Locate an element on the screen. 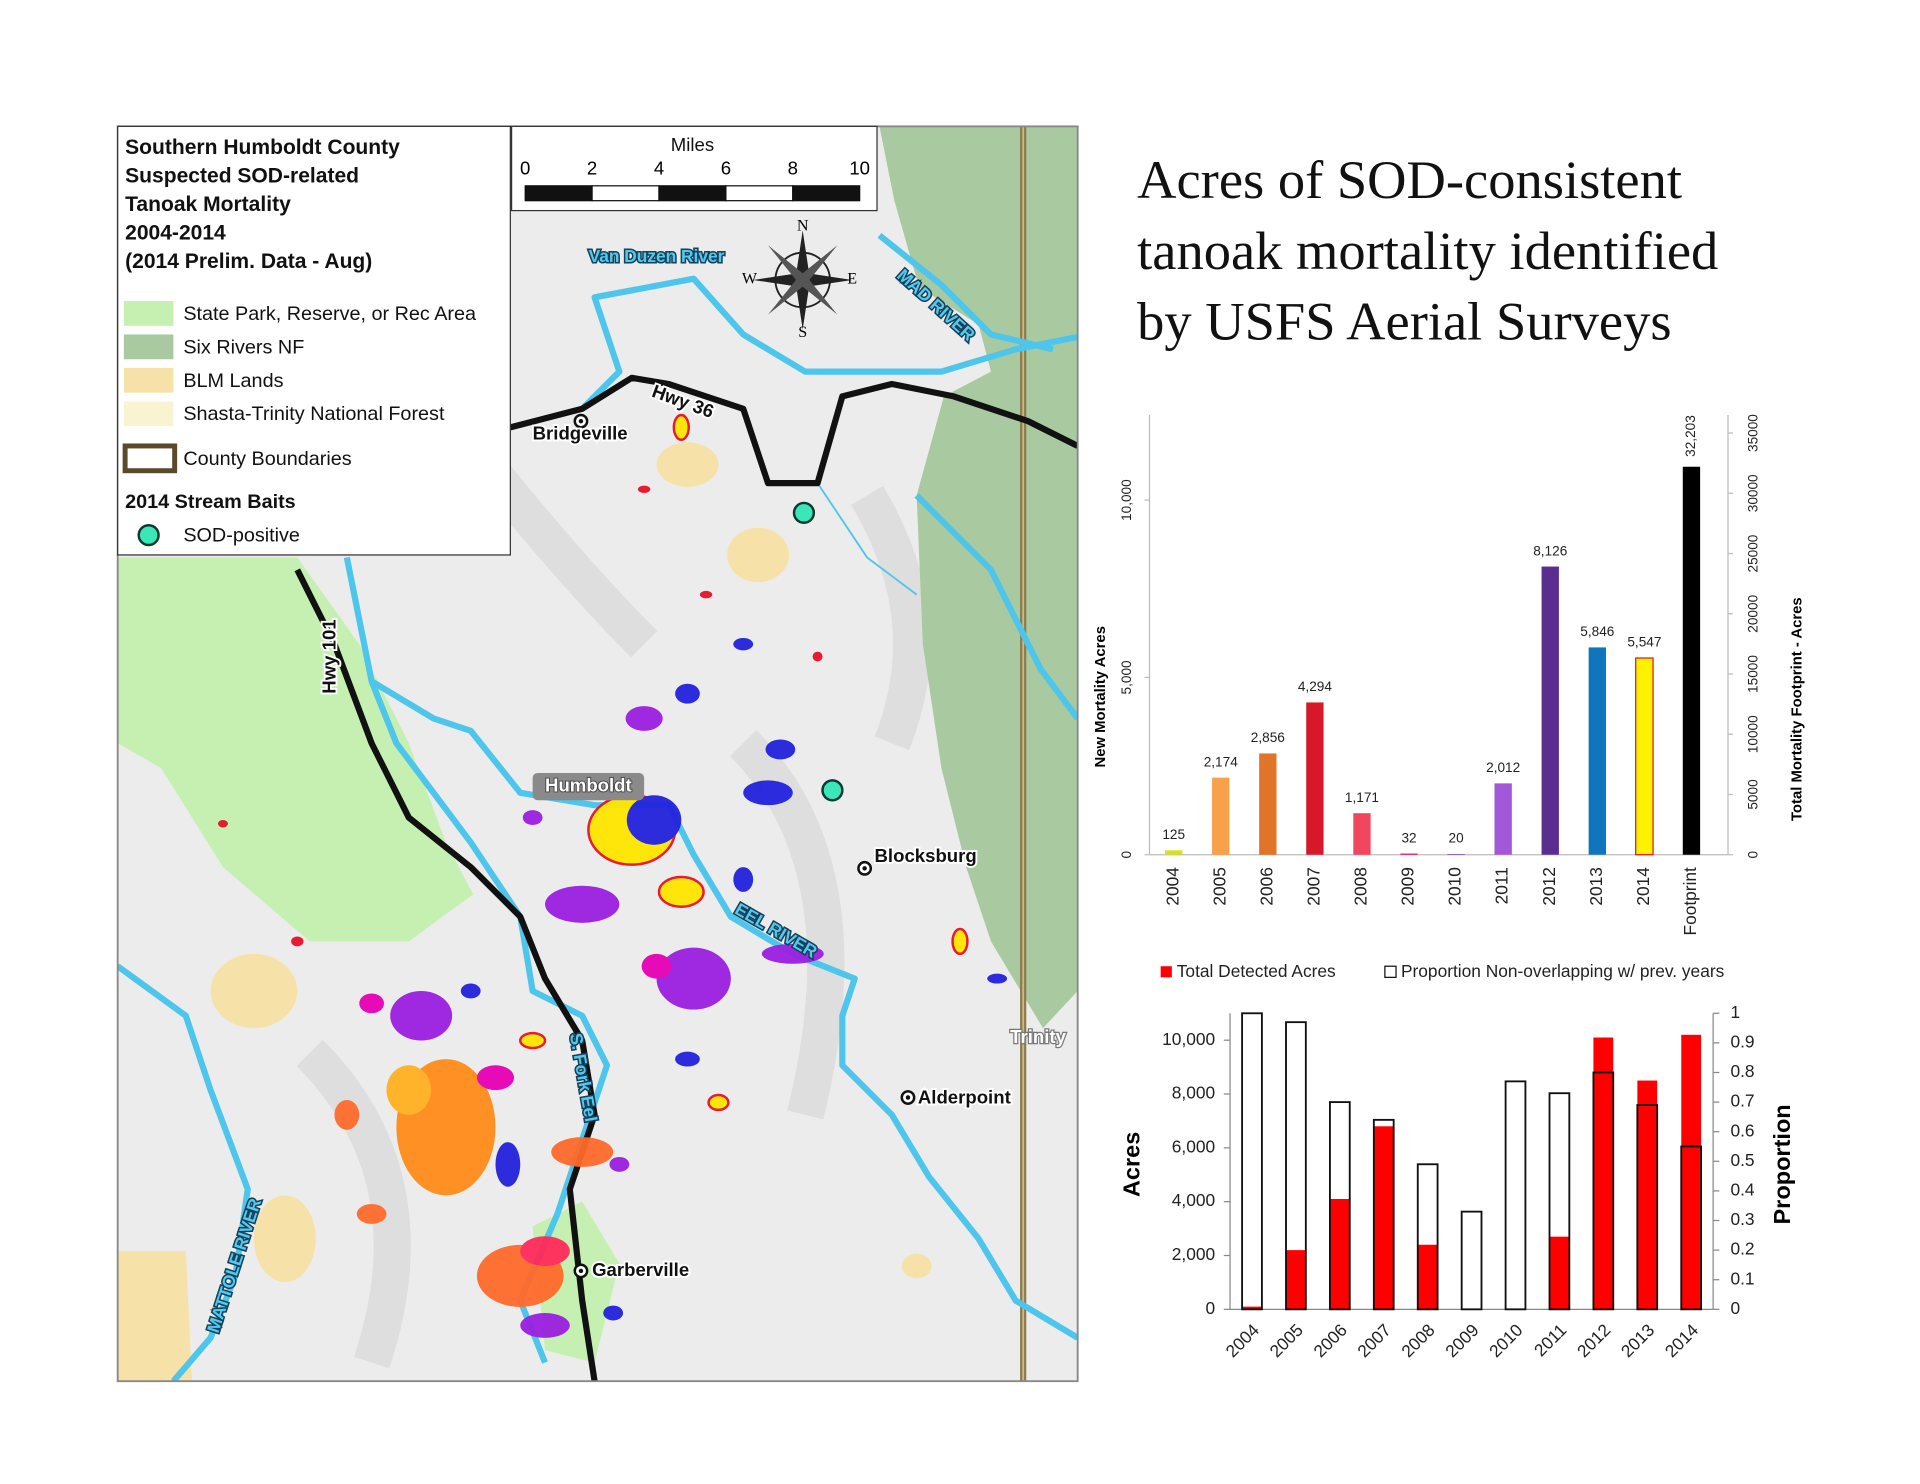 Image resolution: width=1920 pixels, height=1484 pixels. scale-label: 8 is located at coordinates (793, 168).